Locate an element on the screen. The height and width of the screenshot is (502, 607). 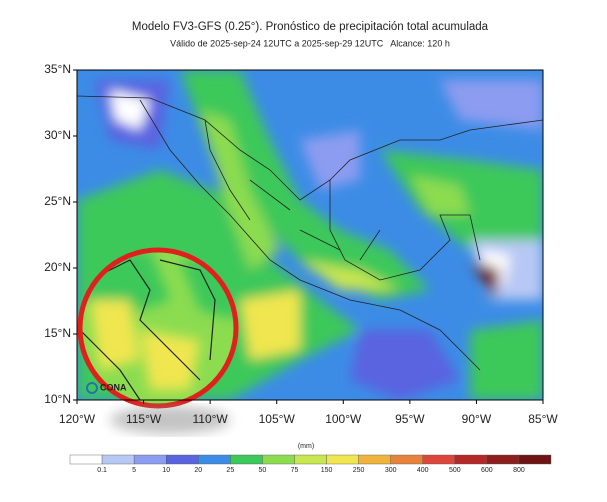
lon-label: 95°W is located at coordinates (410, 419).